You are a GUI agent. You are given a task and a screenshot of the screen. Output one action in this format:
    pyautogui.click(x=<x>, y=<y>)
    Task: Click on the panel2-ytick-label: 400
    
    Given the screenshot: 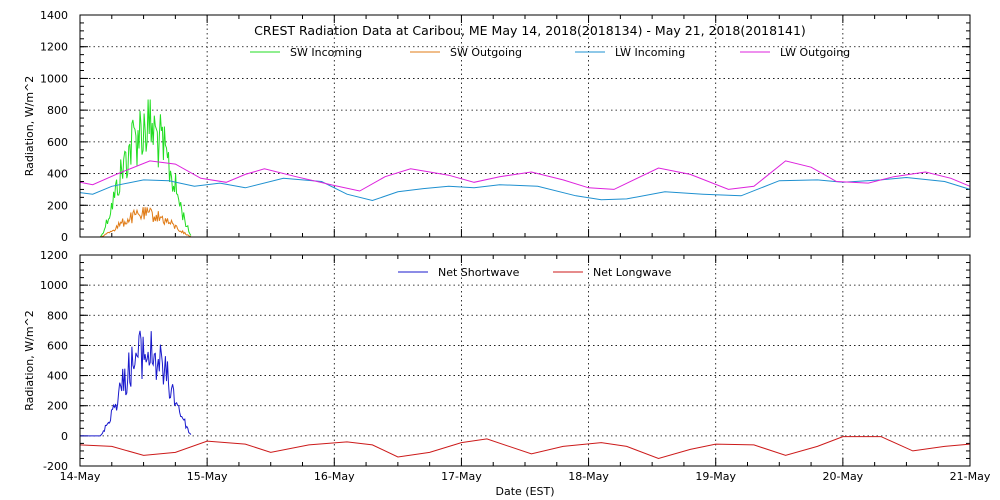 What is the action you would take?
    pyautogui.click(x=57, y=376)
    